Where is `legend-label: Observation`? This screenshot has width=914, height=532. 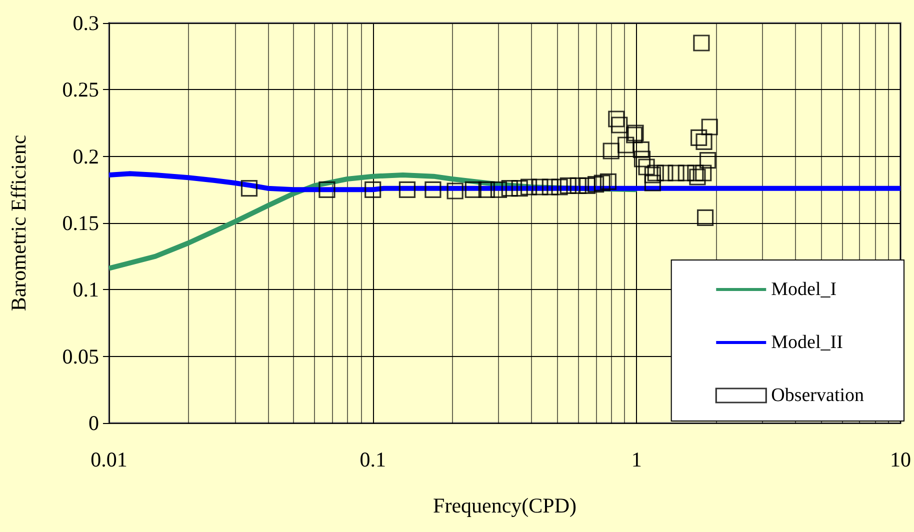
legend-label: Observation is located at coordinates (817, 395).